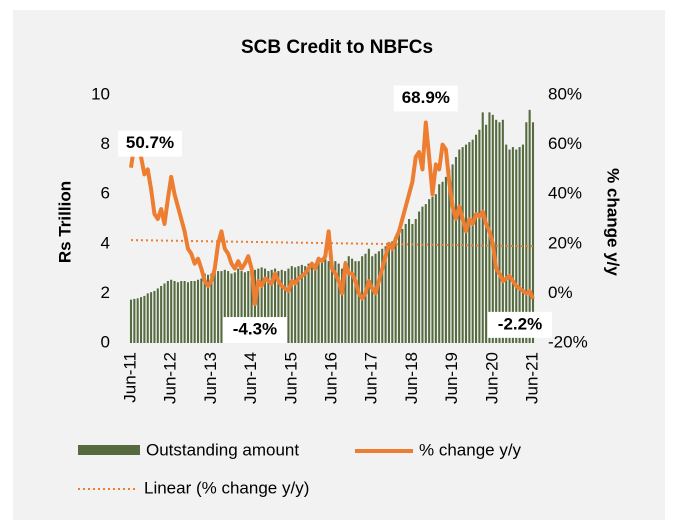 The width and height of the screenshot is (675, 530). I want to click on data-label: 50.7%, so click(150, 142).